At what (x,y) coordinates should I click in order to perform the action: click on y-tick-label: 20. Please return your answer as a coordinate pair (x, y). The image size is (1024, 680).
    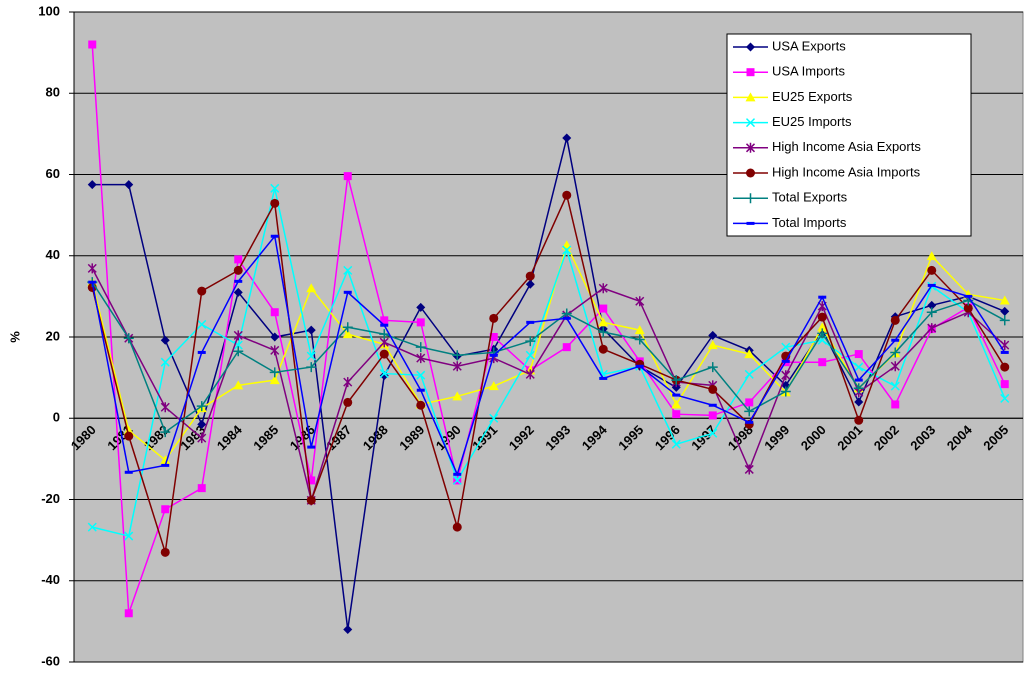
    Looking at the image, I should click on (53, 335).